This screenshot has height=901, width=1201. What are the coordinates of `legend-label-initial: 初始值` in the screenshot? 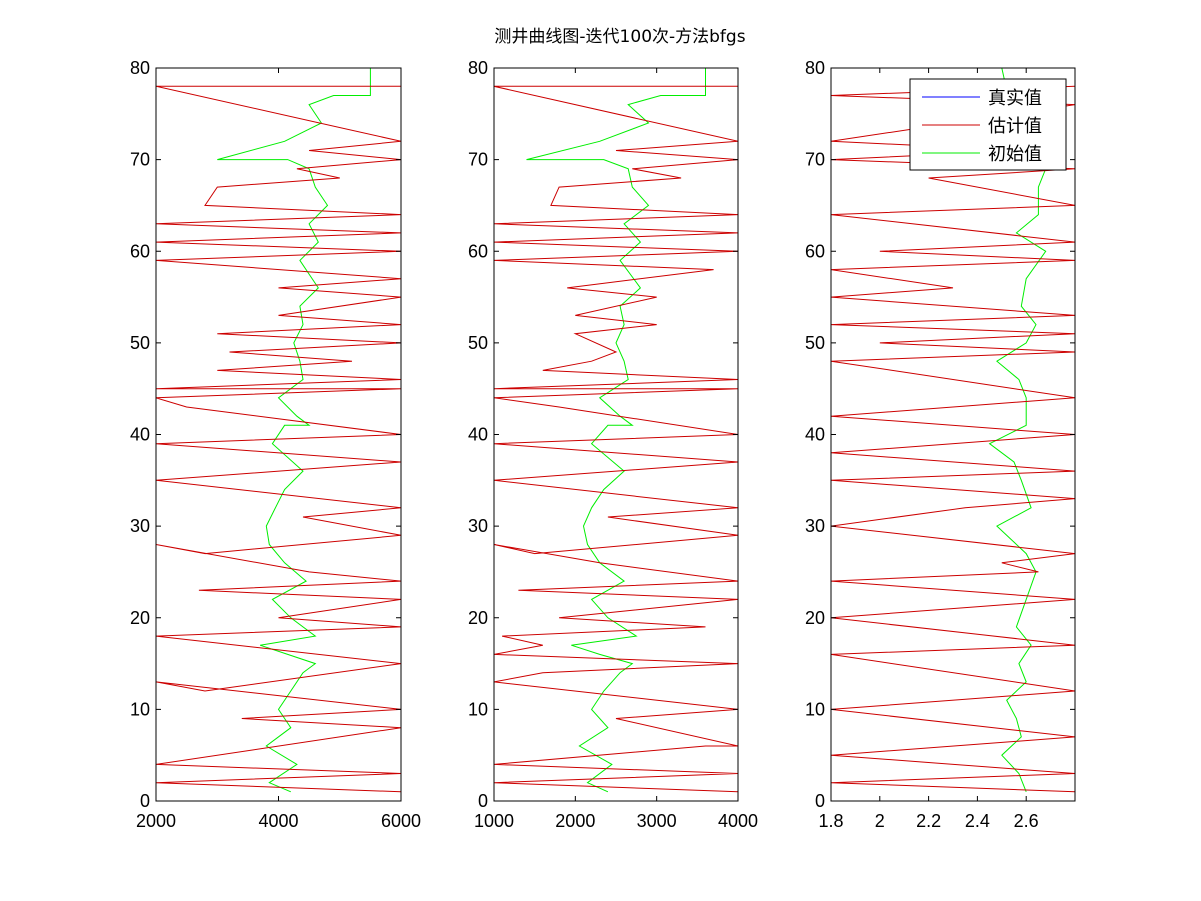 It's located at (1015, 154).